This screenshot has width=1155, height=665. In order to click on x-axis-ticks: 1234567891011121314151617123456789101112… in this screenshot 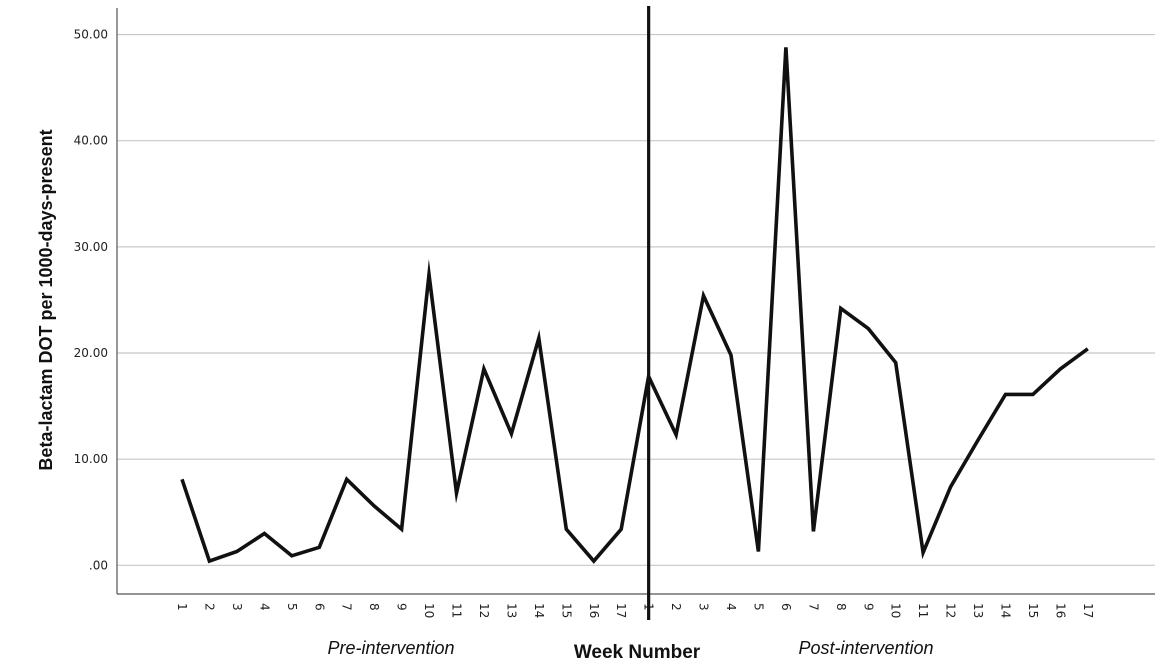, I will do `click(635, 610)`.